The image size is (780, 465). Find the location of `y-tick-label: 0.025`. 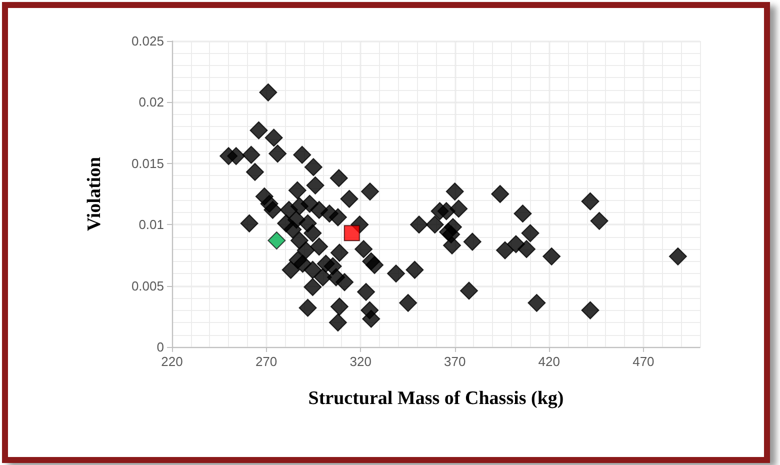

y-tick-label: 0.025 is located at coordinates (147, 41).